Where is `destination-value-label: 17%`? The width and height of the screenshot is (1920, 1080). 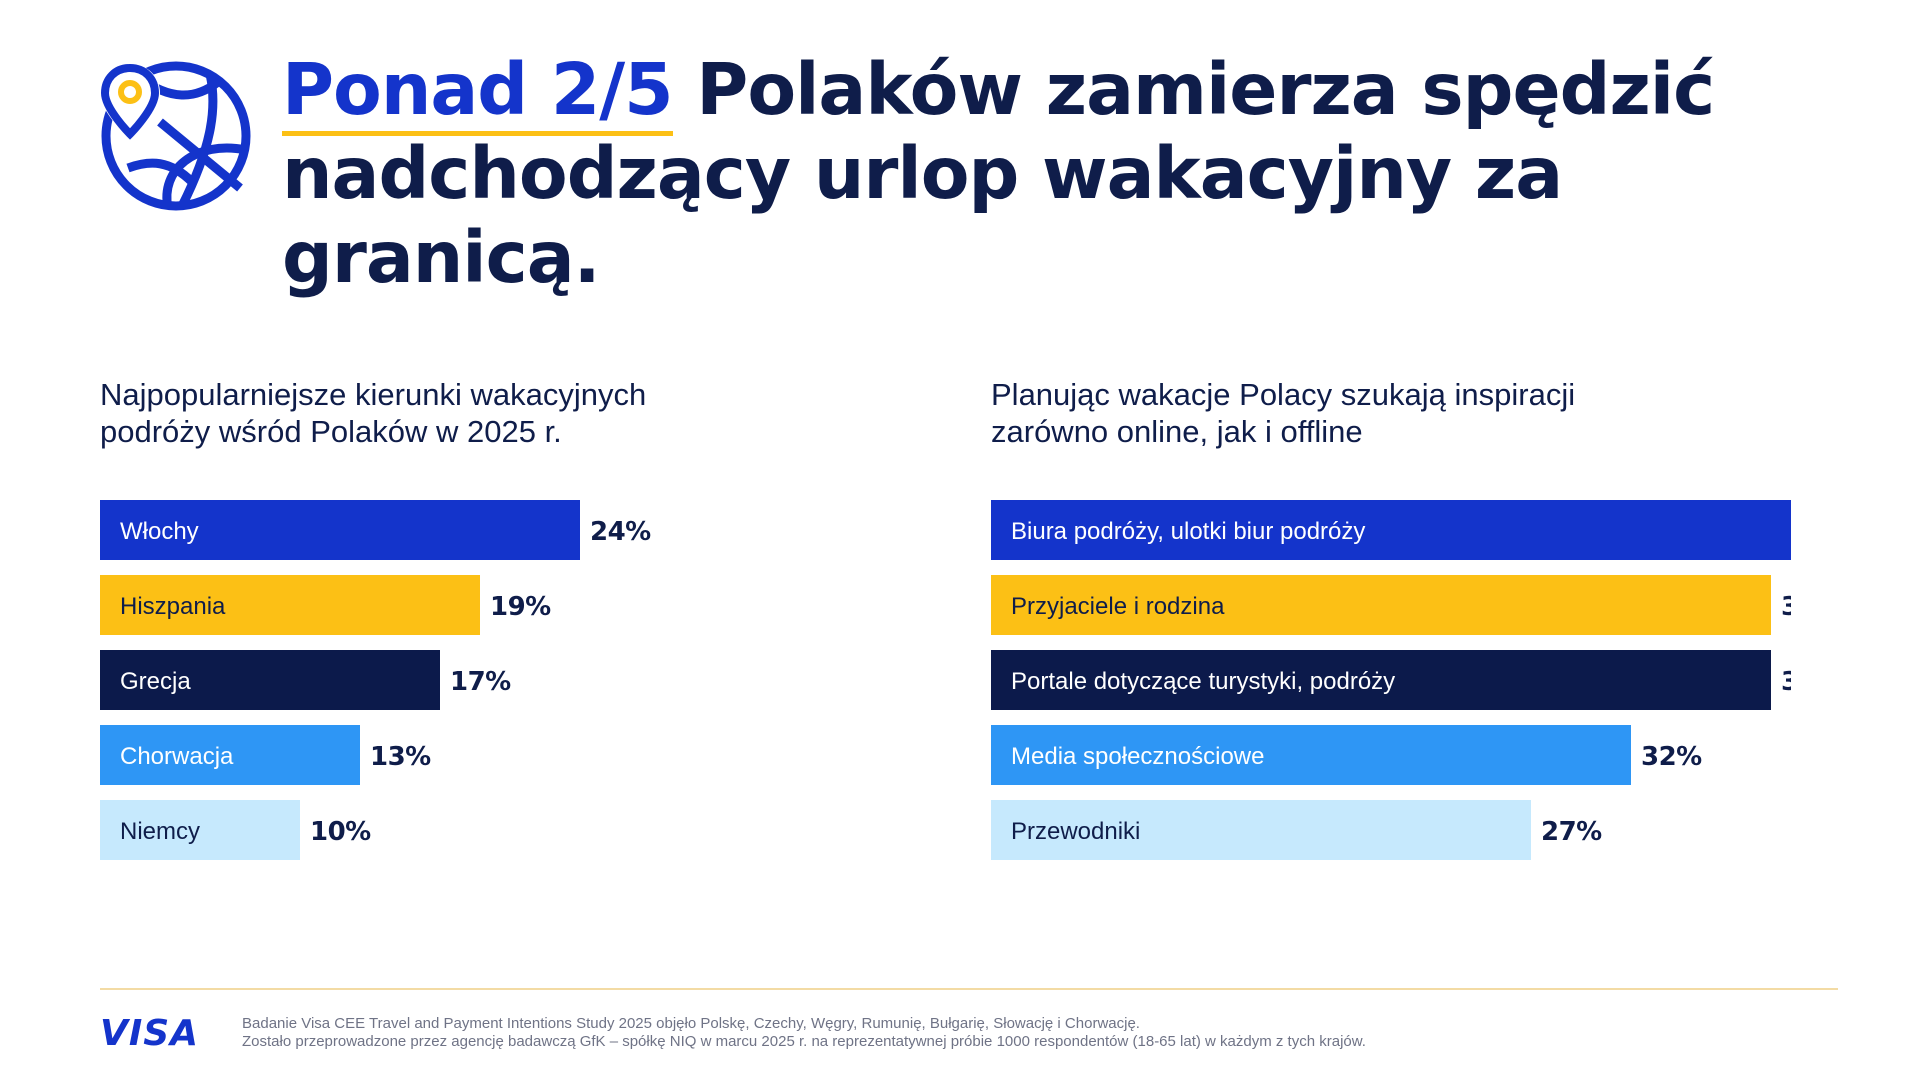 destination-value-label: 17% is located at coordinates (480, 682).